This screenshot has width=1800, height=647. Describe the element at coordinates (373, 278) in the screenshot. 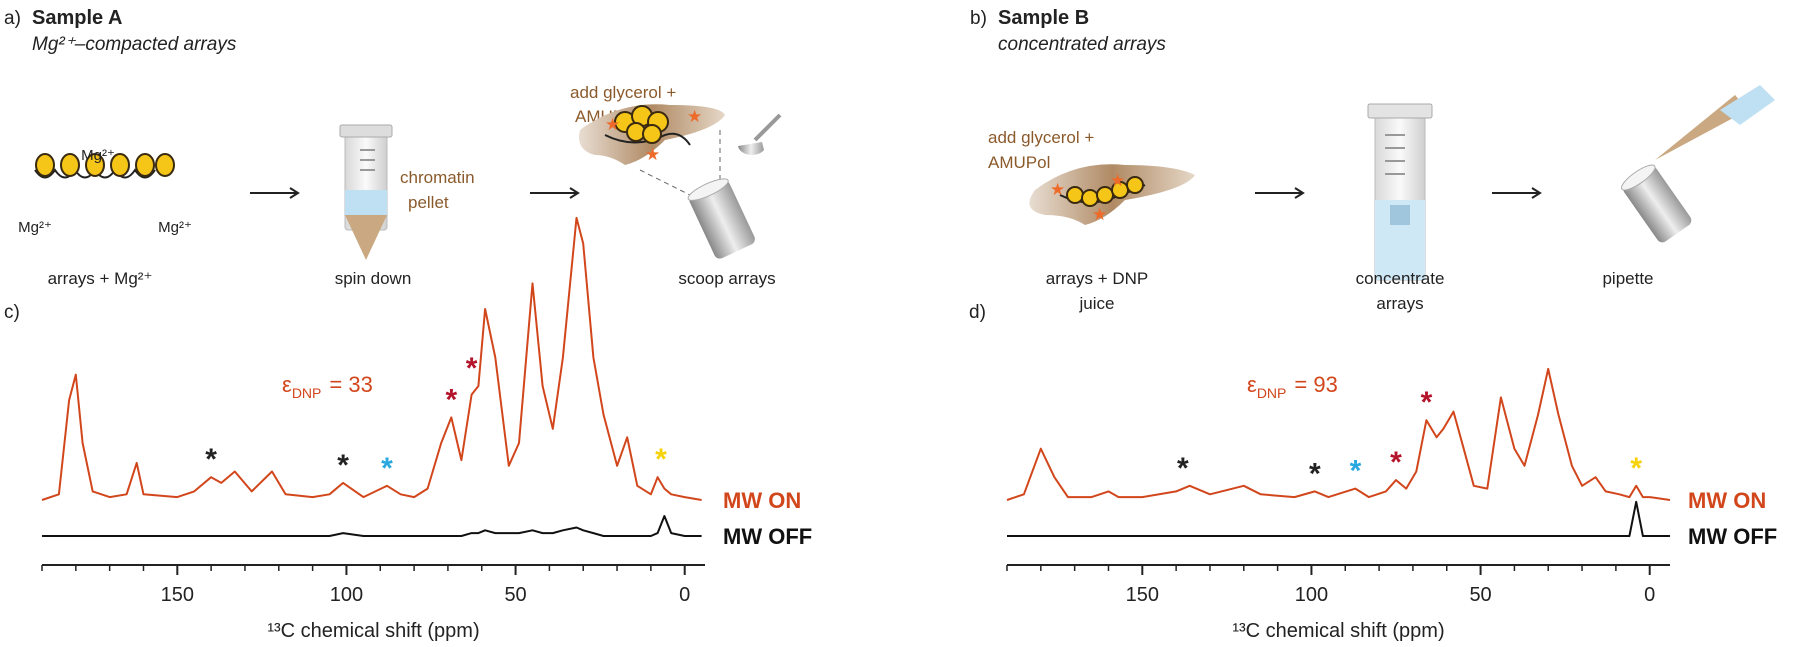

I see `step-label: spin down` at that location.